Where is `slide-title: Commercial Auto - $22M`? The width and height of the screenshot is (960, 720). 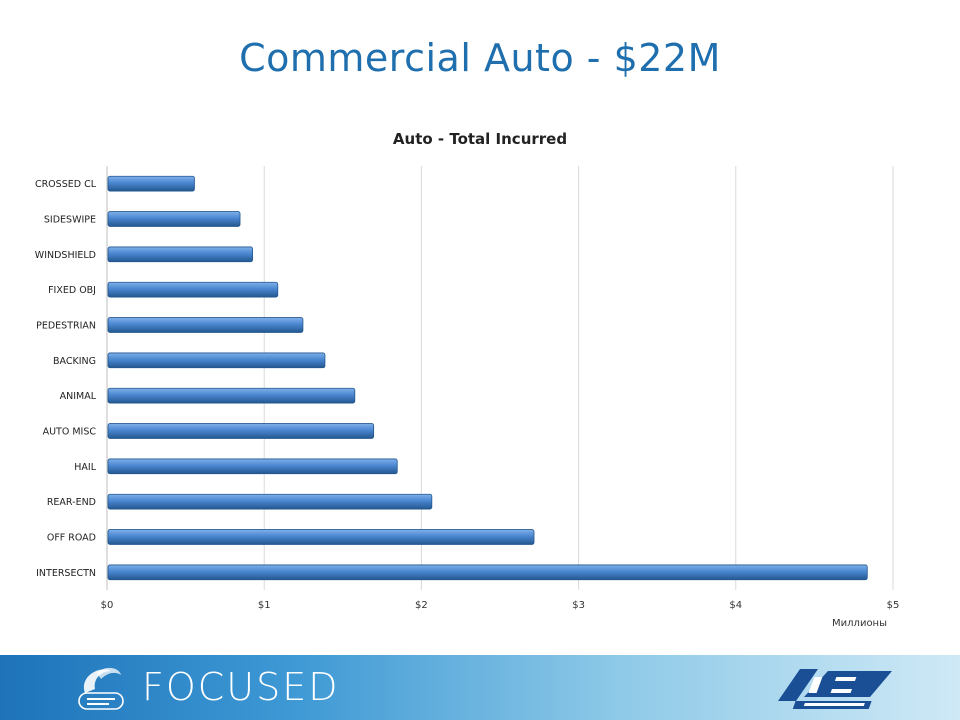 slide-title: Commercial Auto - $22M is located at coordinates (480, 58).